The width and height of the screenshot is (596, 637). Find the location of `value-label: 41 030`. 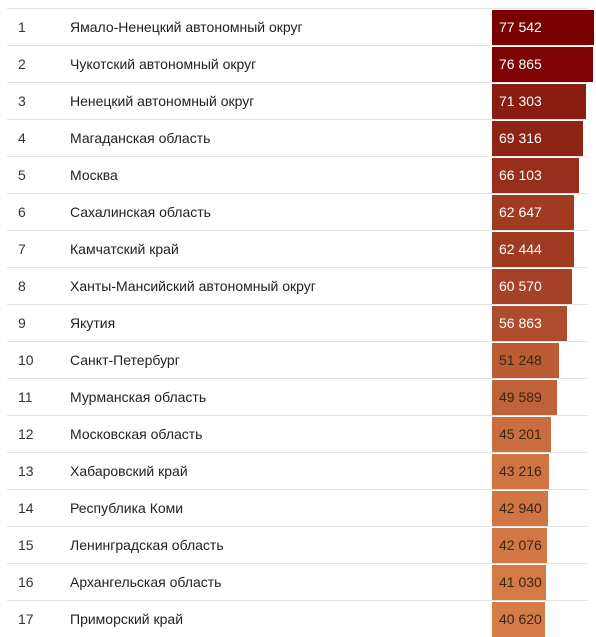

value-label: 41 030 is located at coordinates (520, 582).